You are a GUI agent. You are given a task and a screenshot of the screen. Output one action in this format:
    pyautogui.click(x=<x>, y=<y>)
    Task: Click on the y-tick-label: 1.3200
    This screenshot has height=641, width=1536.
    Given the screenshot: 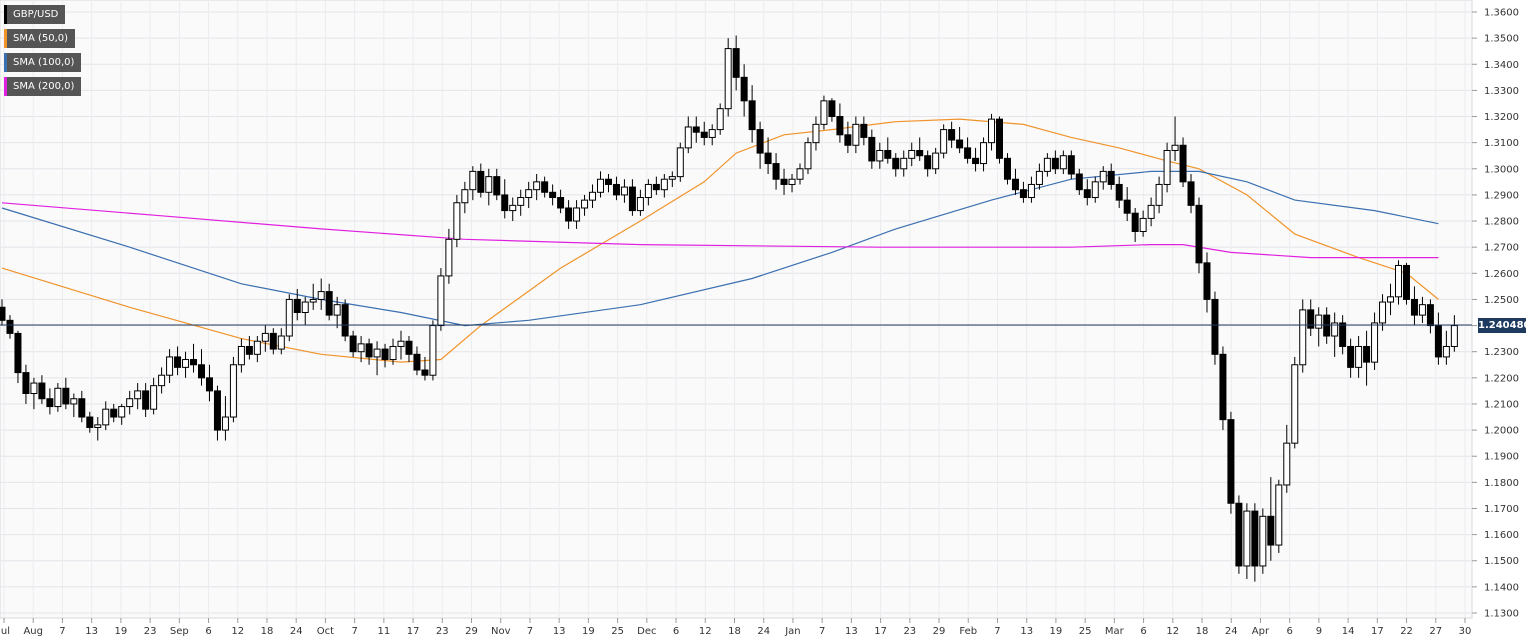 What is the action you would take?
    pyautogui.click(x=1501, y=117)
    